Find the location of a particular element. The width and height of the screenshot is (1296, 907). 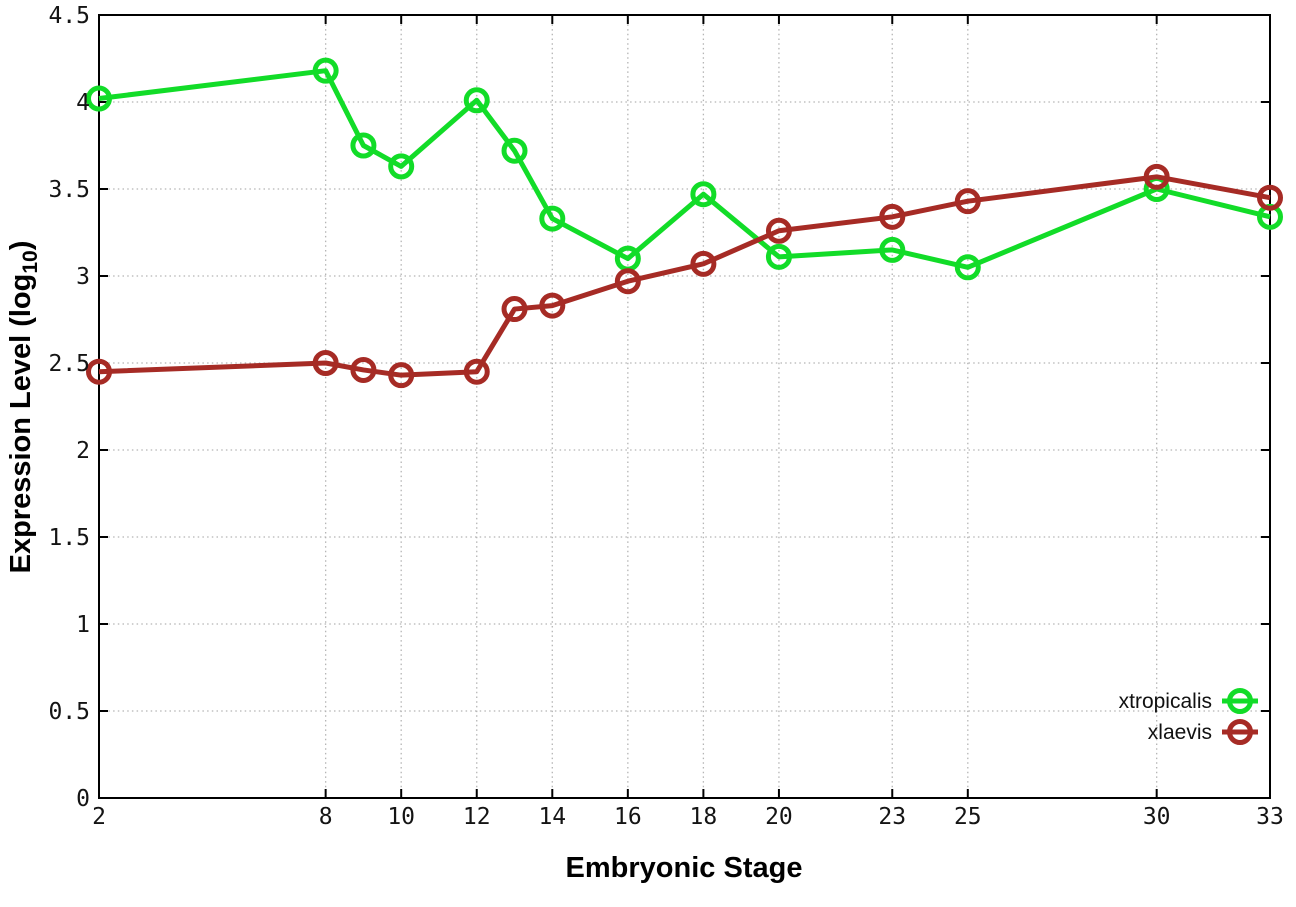

y-tick-label-3: 3 is located at coordinates (83, 277).